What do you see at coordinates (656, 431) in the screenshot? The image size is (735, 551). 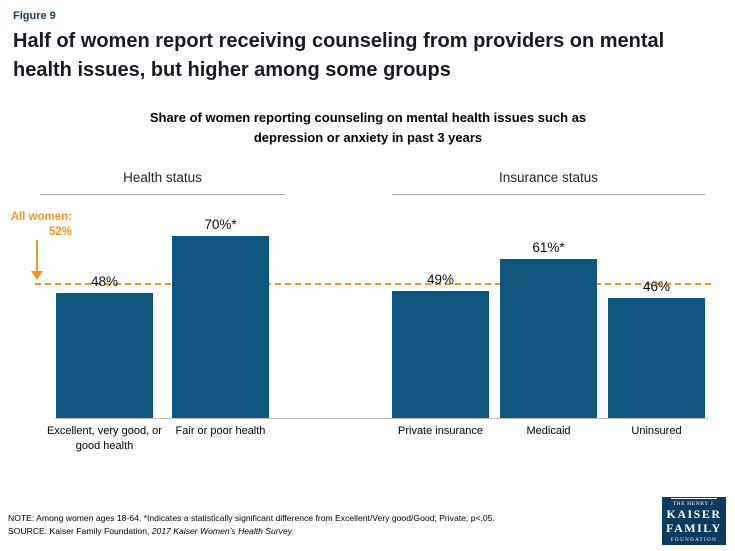 I see `bar-category-label: Uninsured` at bounding box center [656, 431].